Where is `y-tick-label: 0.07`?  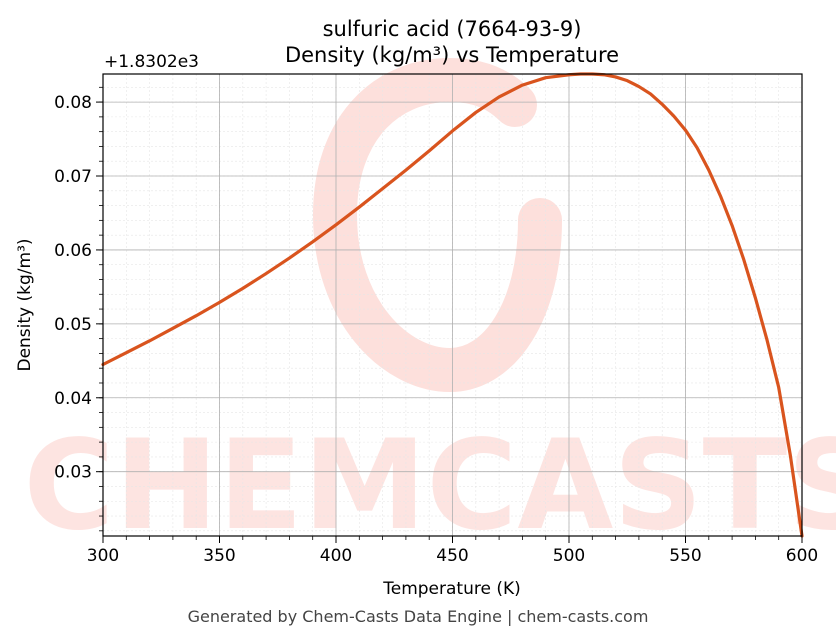
y-tick-label: 0.07 is located at coordinates (73, 177).